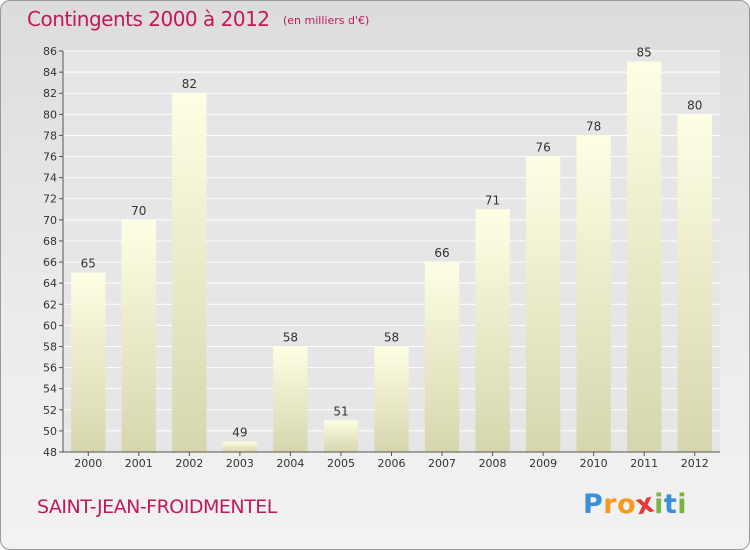  What do you see at coordinates (50, 410) in the screenshot?
I see `y-tick-label: 52` at bounding box center [50, 410].